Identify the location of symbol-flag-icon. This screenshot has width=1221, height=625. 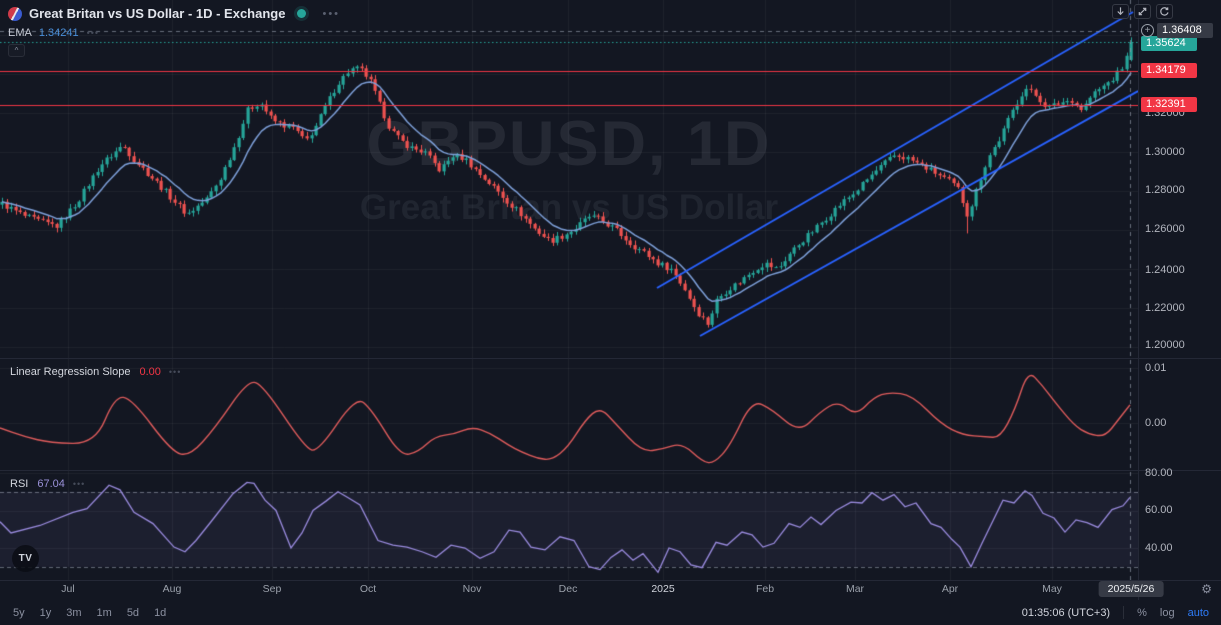
(15, 13).